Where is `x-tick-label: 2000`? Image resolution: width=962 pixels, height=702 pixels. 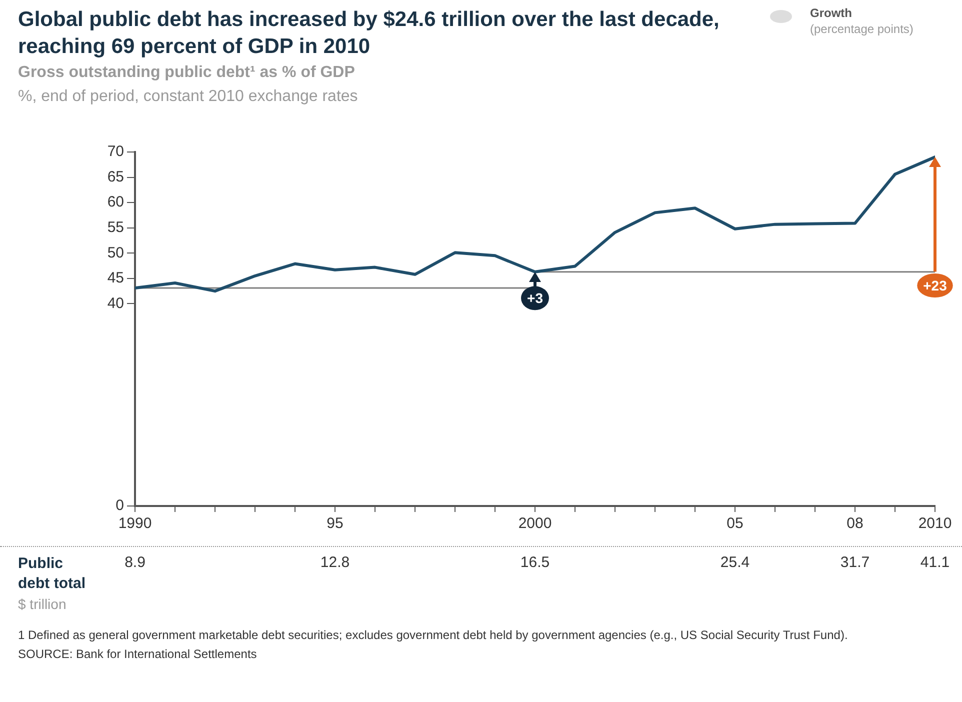
x-tick-label: 2000 is located at coordinates (535, 523).